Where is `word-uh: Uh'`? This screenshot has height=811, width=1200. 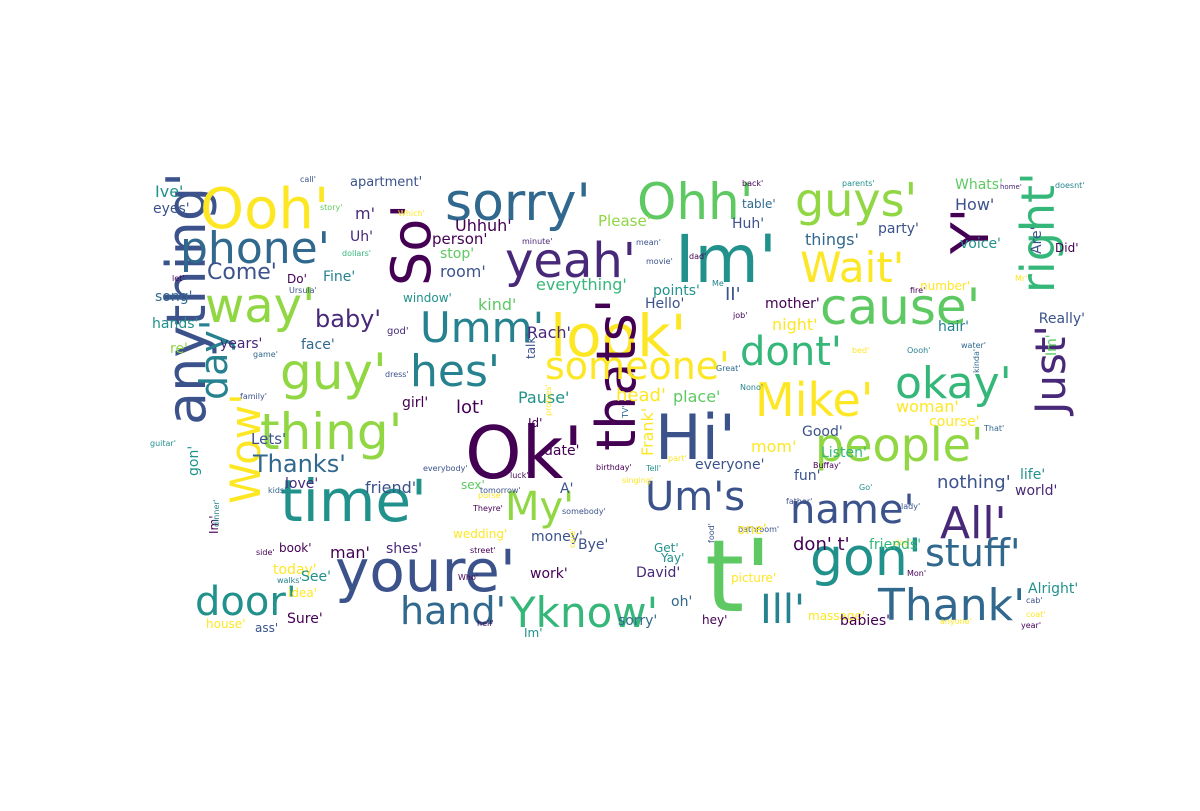 word-uh: Uh' is located at coordinates (361, 237).